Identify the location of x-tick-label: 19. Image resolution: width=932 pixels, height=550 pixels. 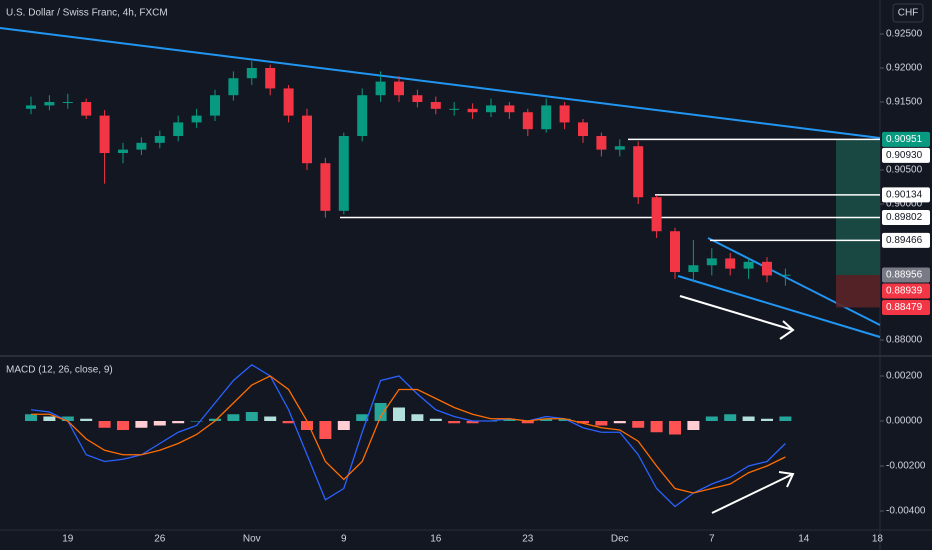
(68, 539).